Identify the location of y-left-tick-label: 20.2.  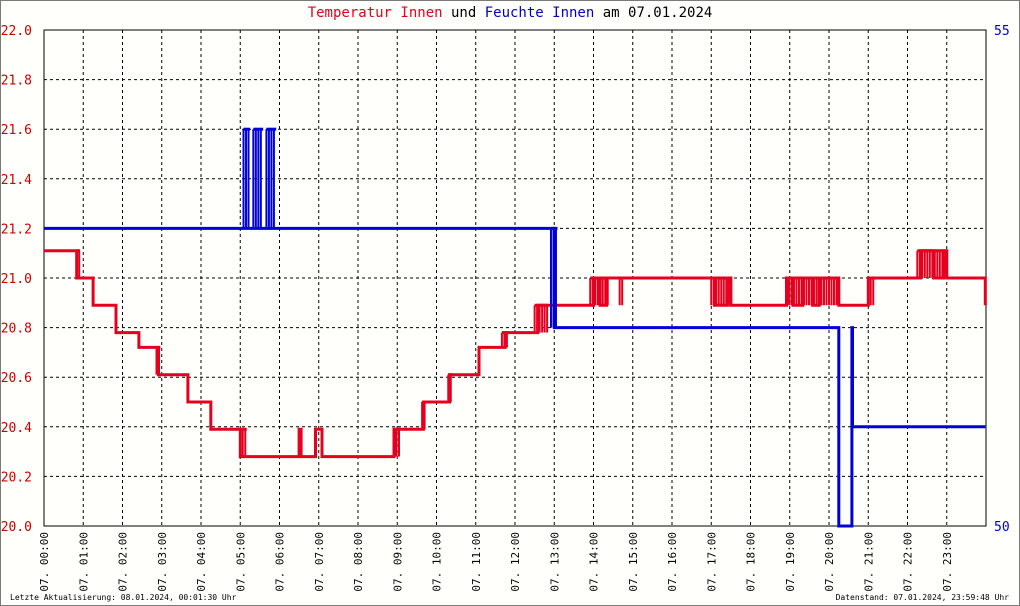
(16, 477).